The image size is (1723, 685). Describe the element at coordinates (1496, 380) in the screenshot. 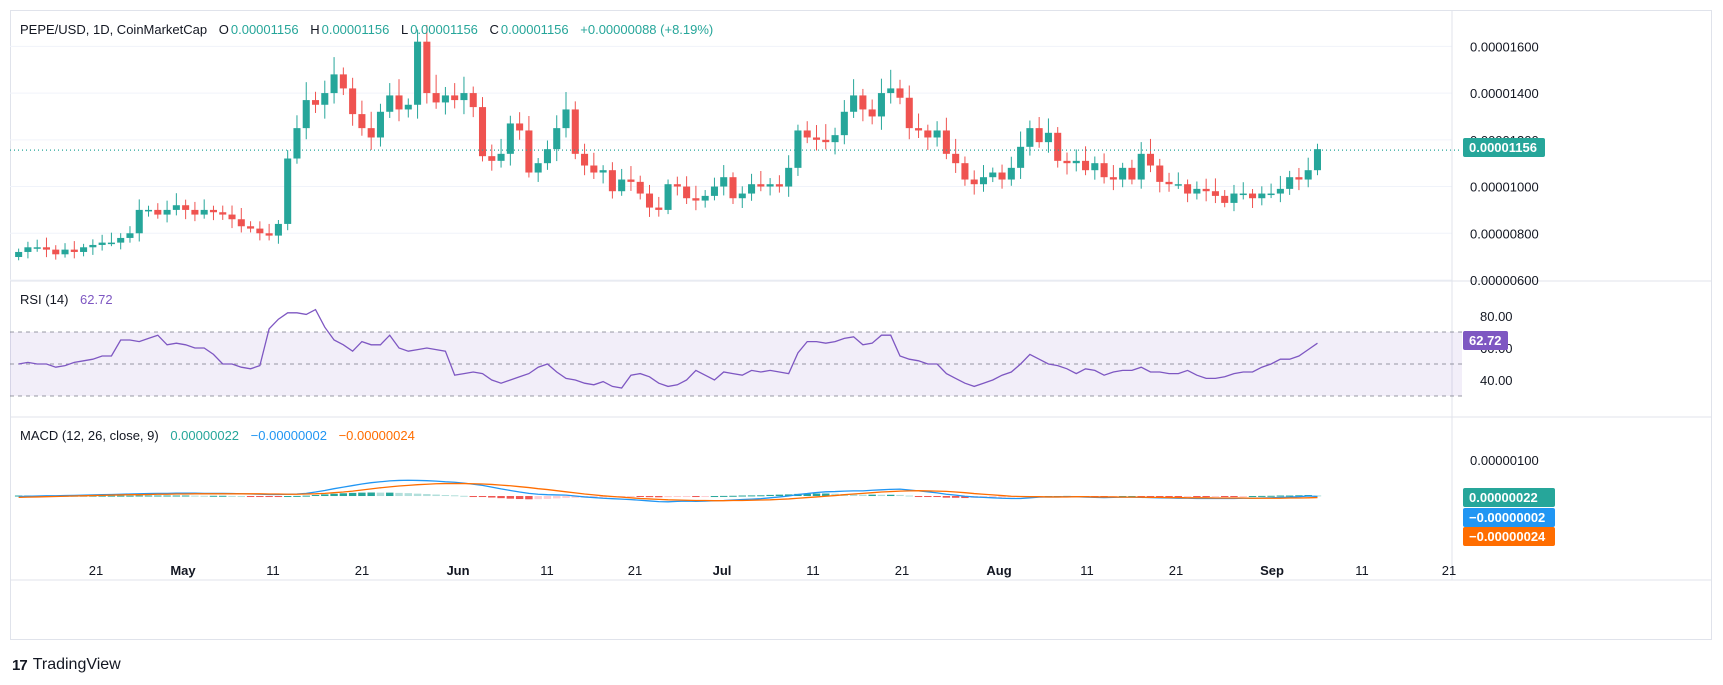

I see `rsi-tick-label: 40.00` at that location.